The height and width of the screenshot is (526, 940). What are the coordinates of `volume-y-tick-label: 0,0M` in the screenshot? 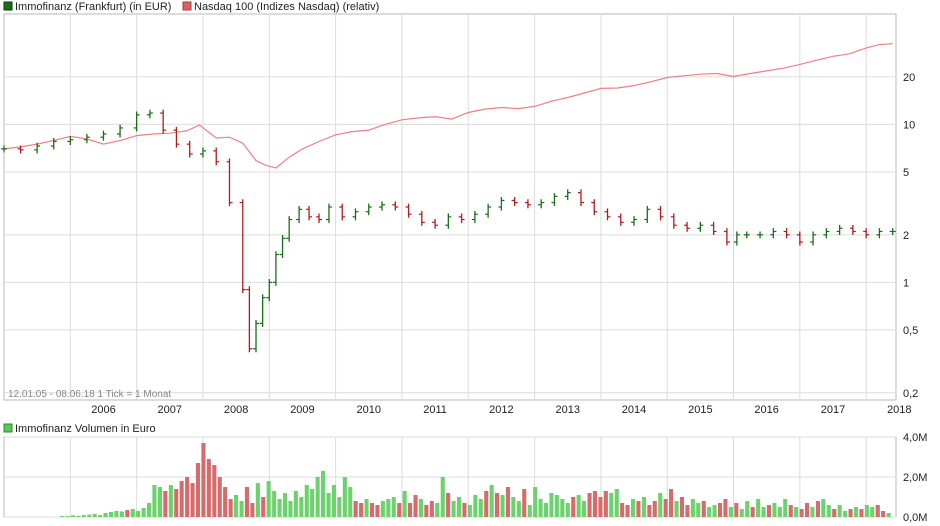 It's located at (915, 518).